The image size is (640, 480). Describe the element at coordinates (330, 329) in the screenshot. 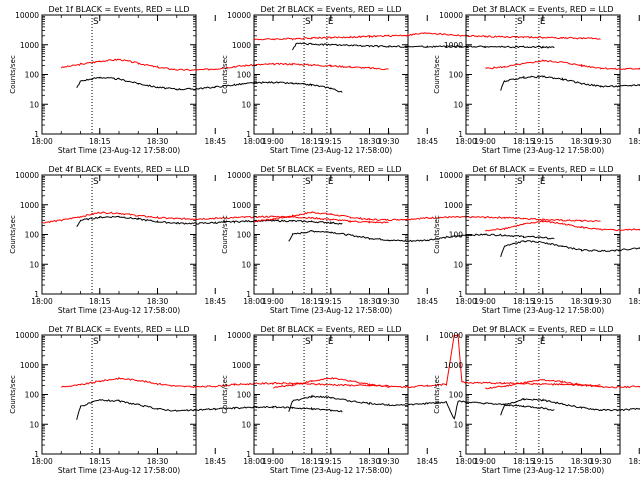

I see `panel-title: Det 8f BLACK = Events, RED = LLD` at that location.